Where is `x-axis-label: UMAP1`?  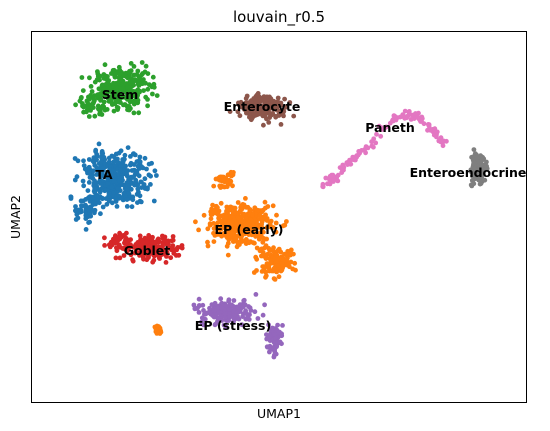 x-axis-label: UMAP1 is located at coordinates (279, 413).